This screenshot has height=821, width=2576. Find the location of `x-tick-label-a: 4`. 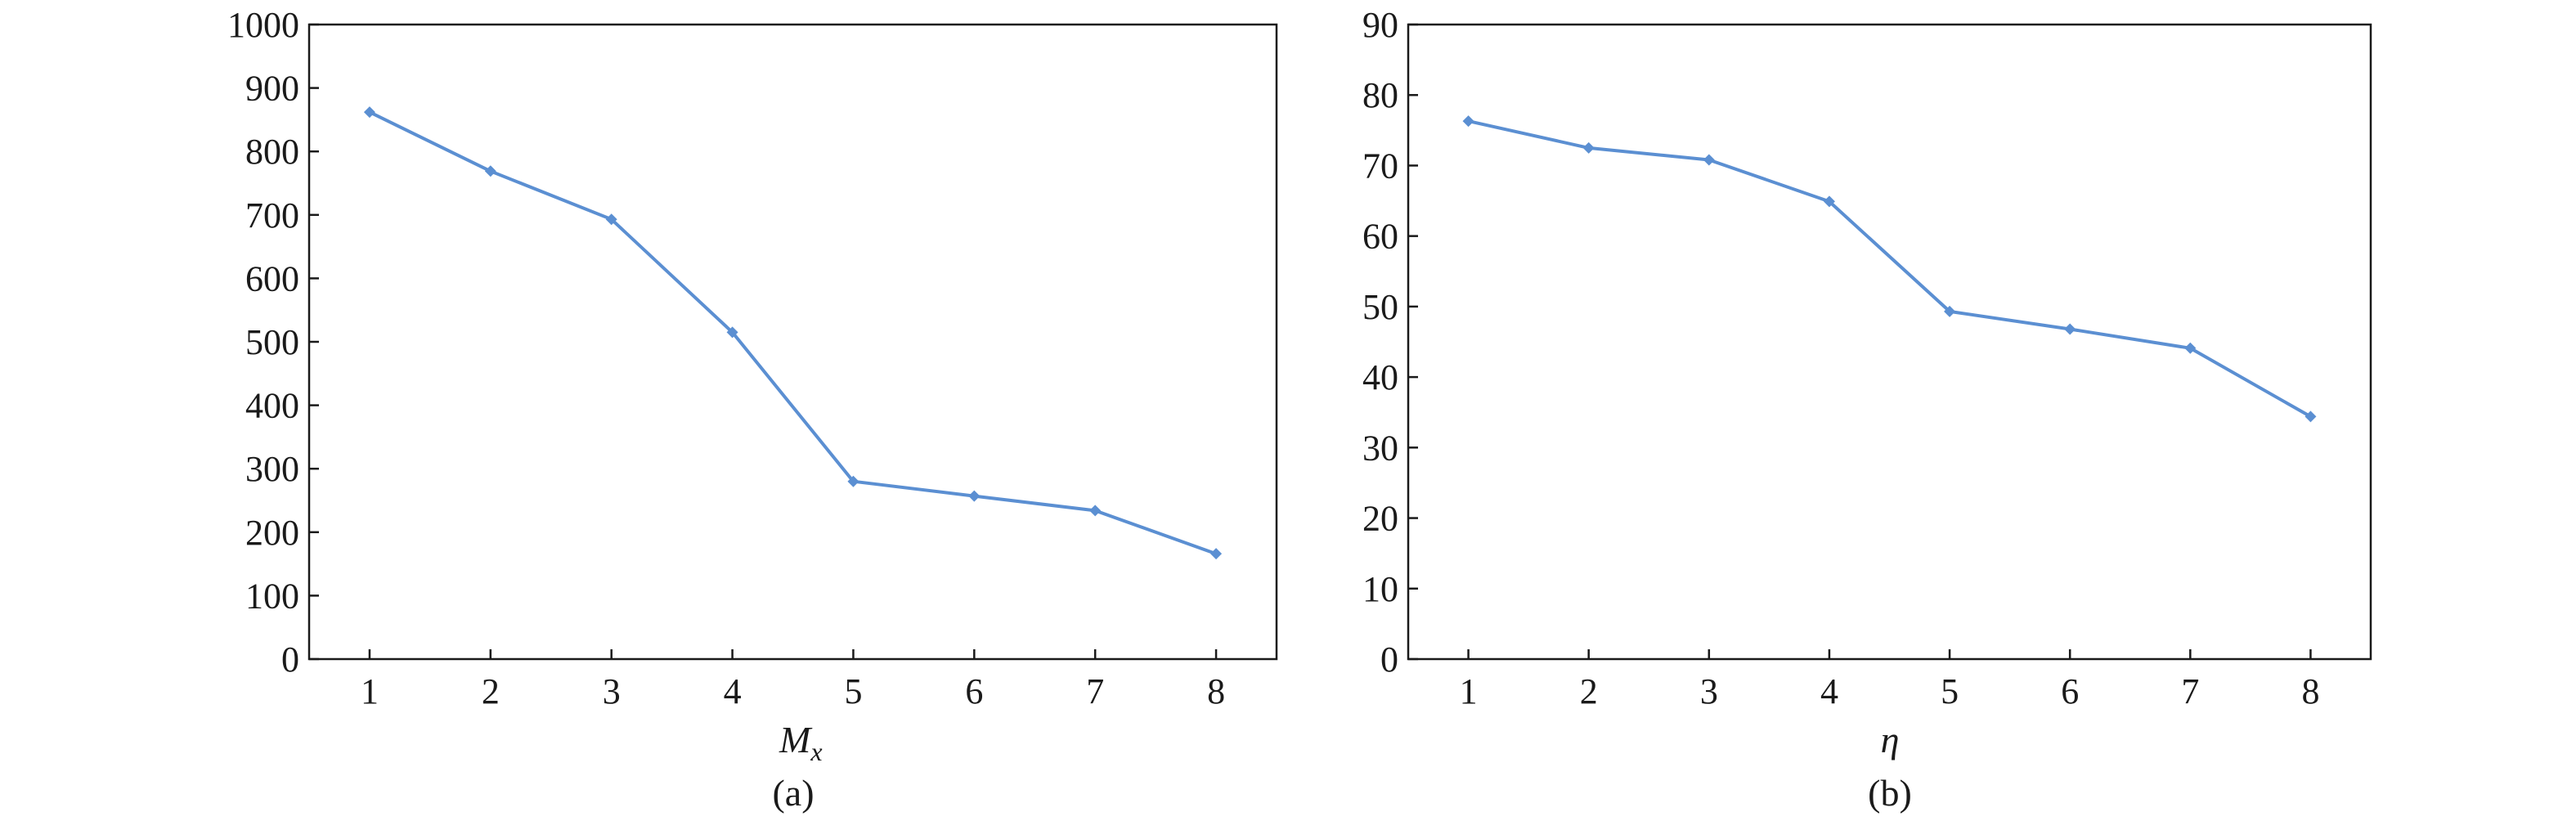

x-tick-label-a: 4 is located at coordinates (733, 691).